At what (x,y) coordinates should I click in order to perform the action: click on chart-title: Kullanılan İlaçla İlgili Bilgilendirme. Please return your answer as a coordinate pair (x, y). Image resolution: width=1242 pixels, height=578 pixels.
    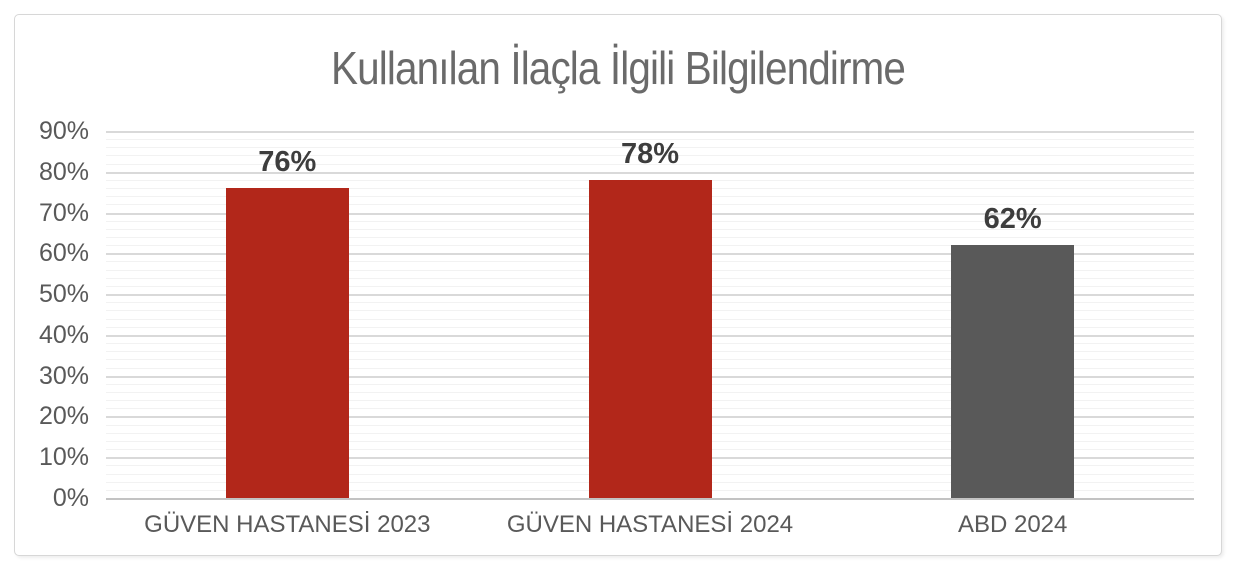
    Looking at the image, I should click on (618, 68).